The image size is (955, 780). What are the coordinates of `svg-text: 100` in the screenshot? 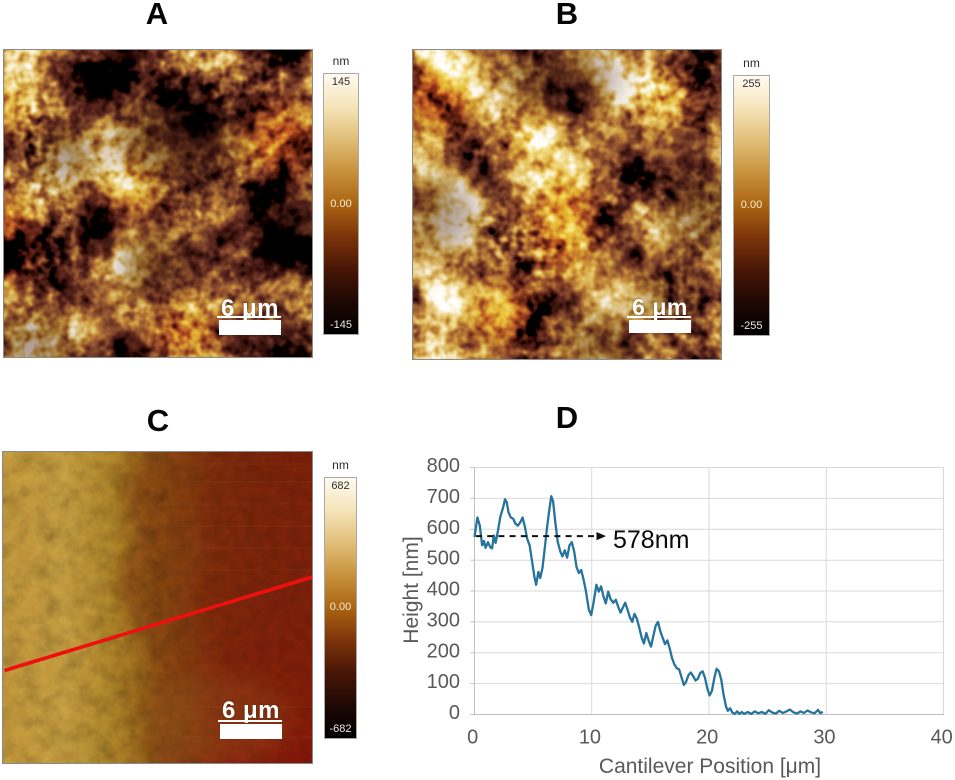 It's located at (443, 682).